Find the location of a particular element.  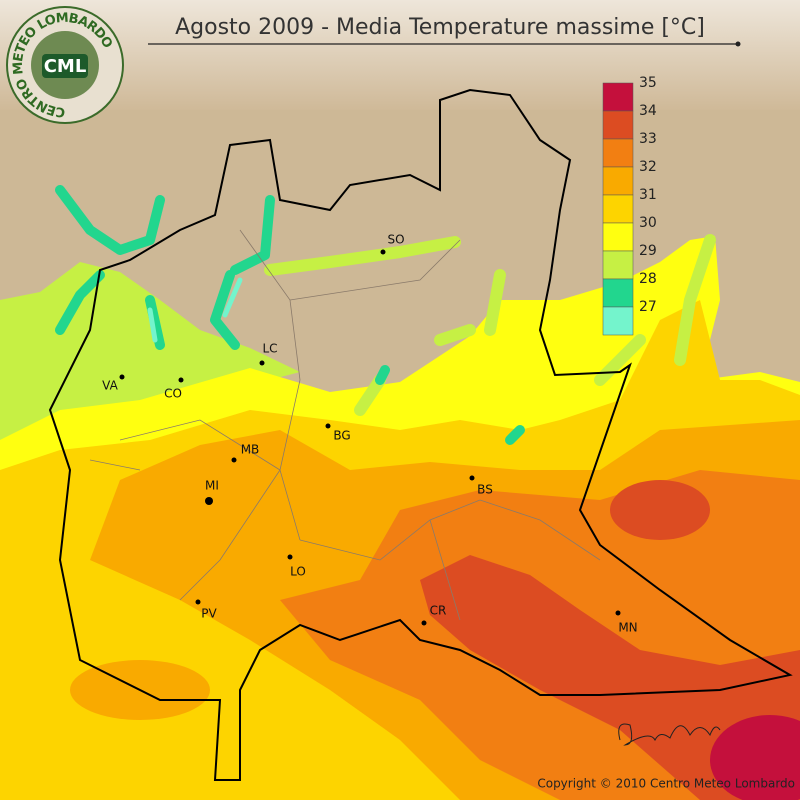

legend-label: 29 is located at coordinates (648, 251).